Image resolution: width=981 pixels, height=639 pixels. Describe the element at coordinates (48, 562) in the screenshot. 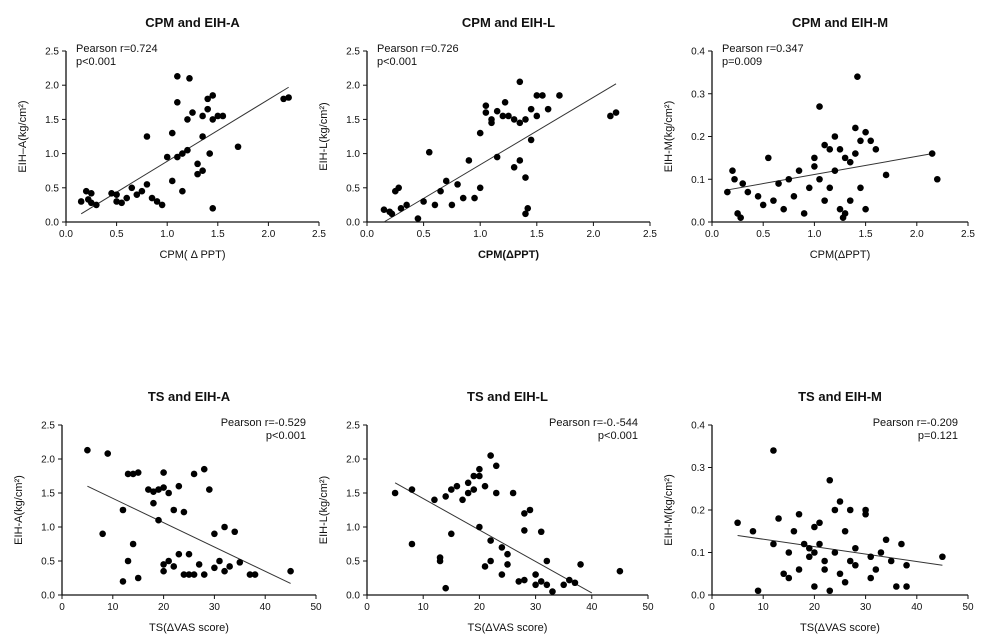

I see `y-tick-label: 0.5` at that location.